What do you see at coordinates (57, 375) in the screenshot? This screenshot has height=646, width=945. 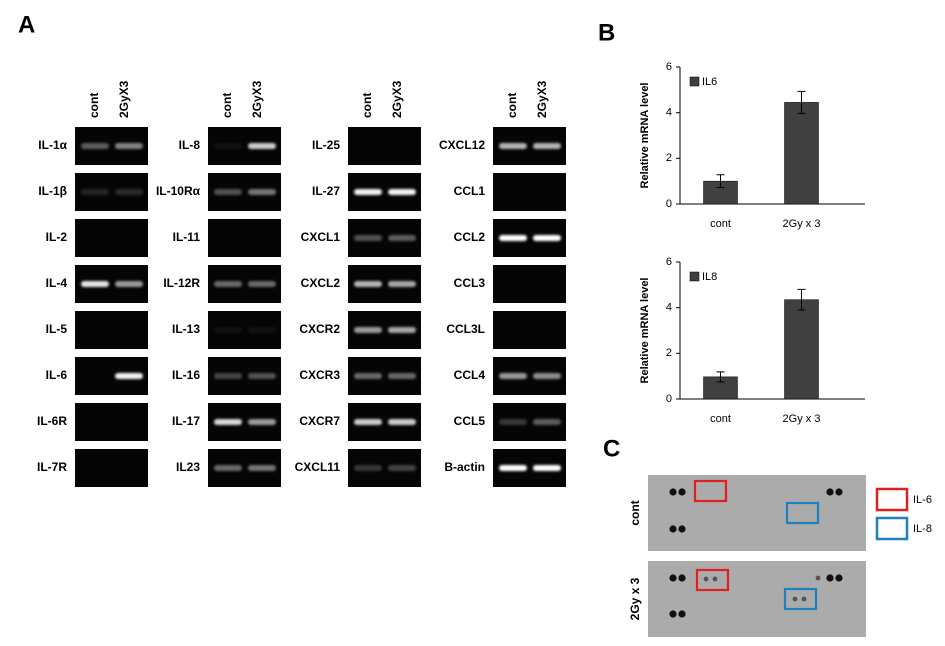 I see `gene-label: IL-6` at bounding box center [57, 375].